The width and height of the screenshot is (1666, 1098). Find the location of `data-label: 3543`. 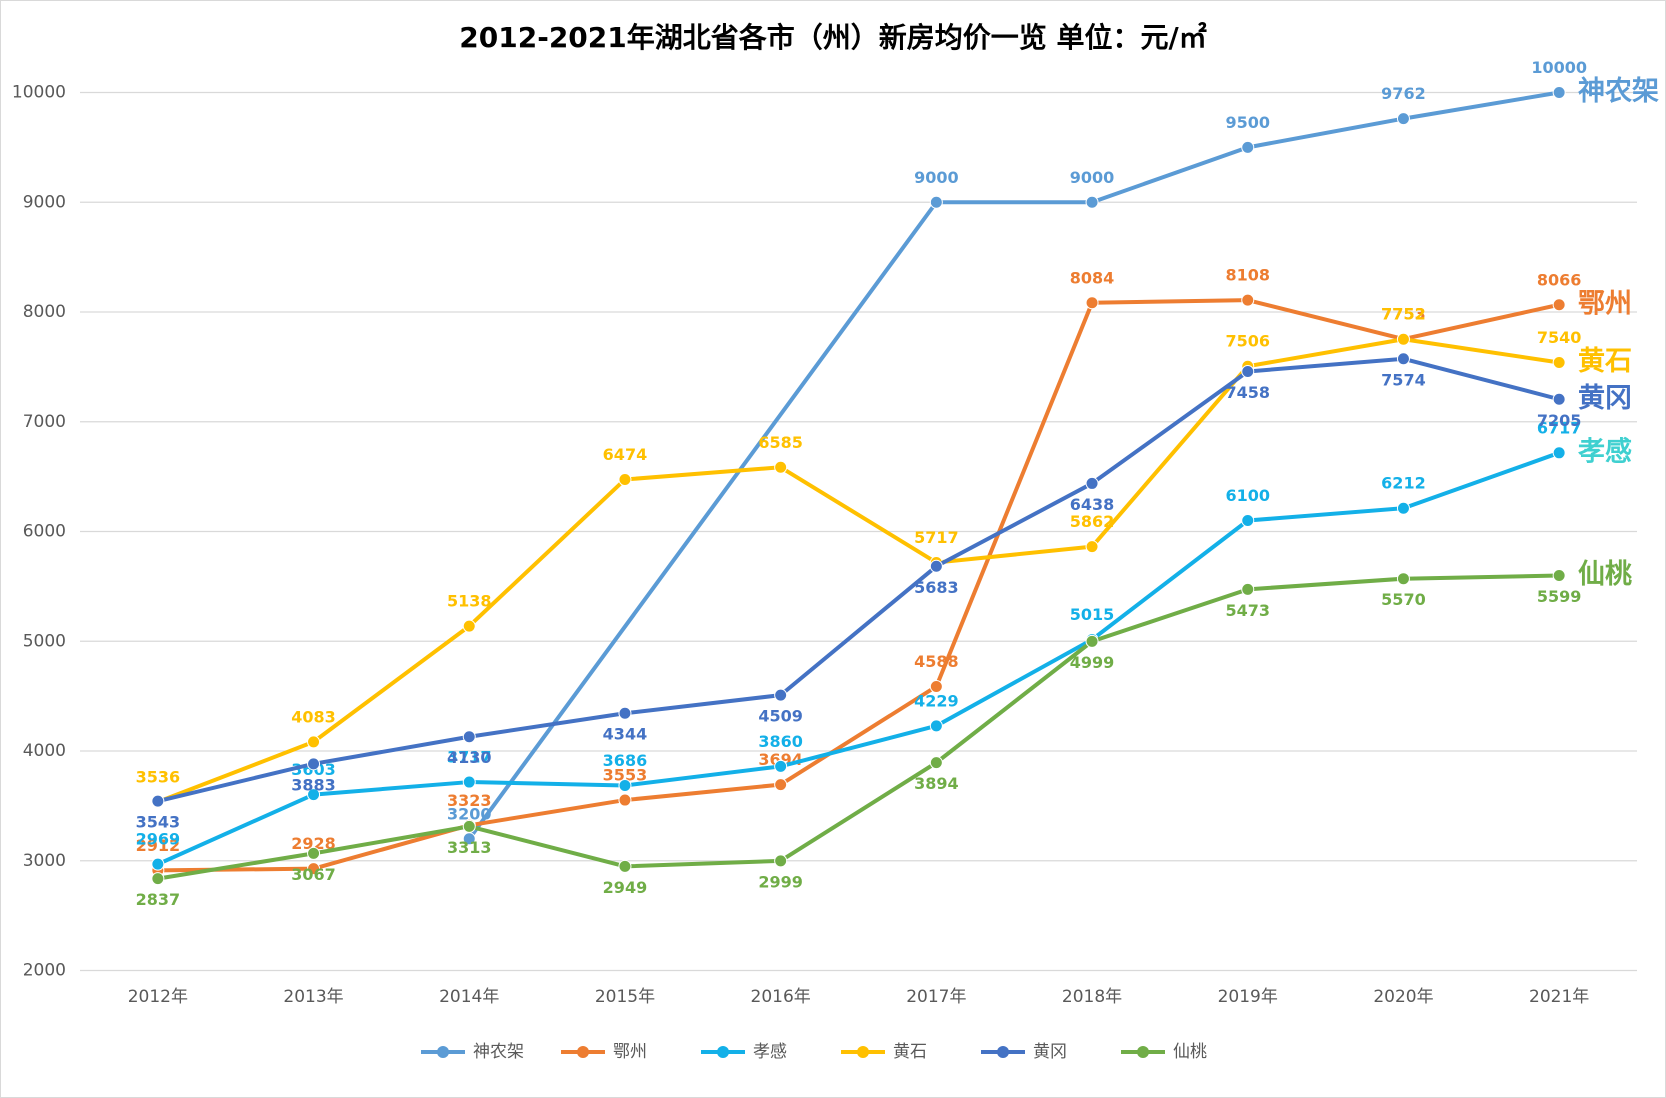

data-label: 3543 is located at coordinates (158, 822).